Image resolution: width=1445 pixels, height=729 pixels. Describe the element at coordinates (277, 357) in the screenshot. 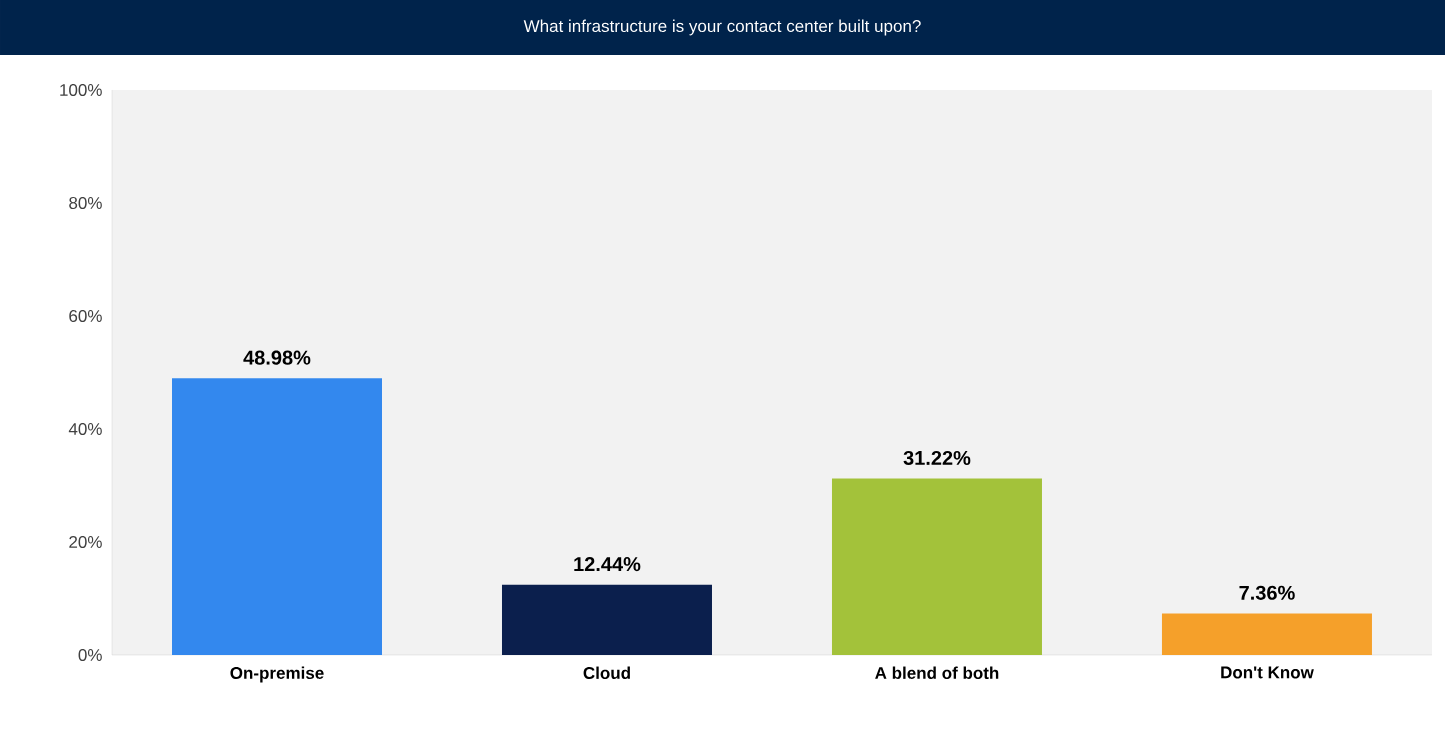

I see `data-label: 48.98%` at that location.